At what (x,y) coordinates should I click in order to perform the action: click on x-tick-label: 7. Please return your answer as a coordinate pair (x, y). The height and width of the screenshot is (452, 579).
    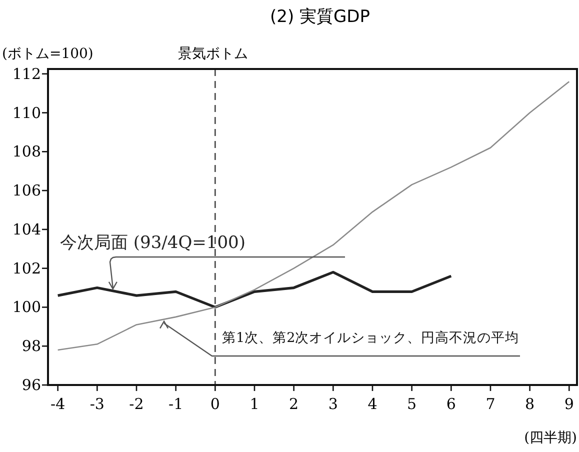
    Looking at the image, I should click on (491, 404).